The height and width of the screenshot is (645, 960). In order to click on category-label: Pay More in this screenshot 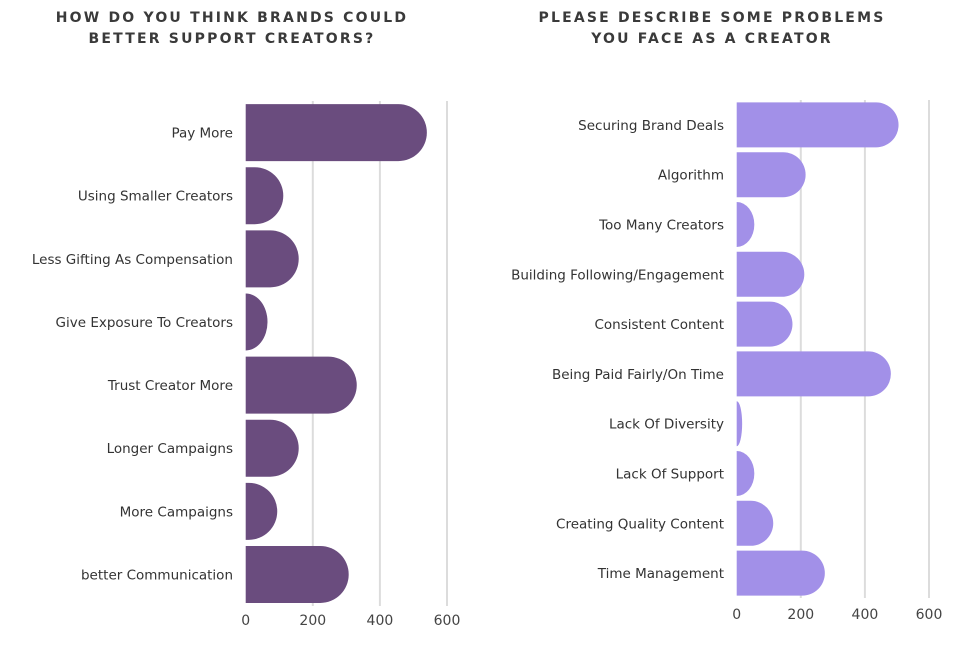, I will do `click(202, 134)`.